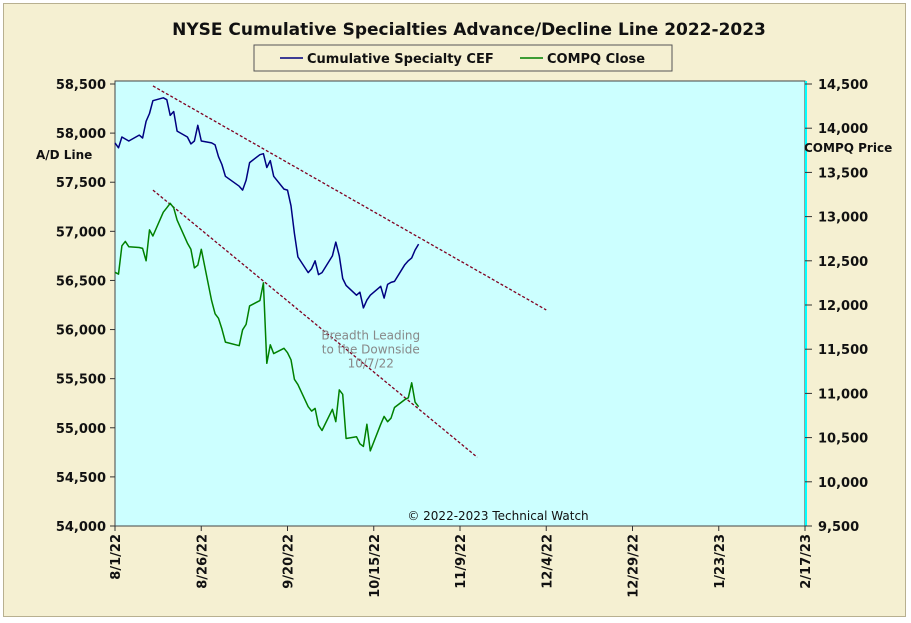 This screenshot has height=623, width=911. Describe the element at coordinates (116, 557) in the screenshot. I see `x-tick-label: 8/1/22` at that location.